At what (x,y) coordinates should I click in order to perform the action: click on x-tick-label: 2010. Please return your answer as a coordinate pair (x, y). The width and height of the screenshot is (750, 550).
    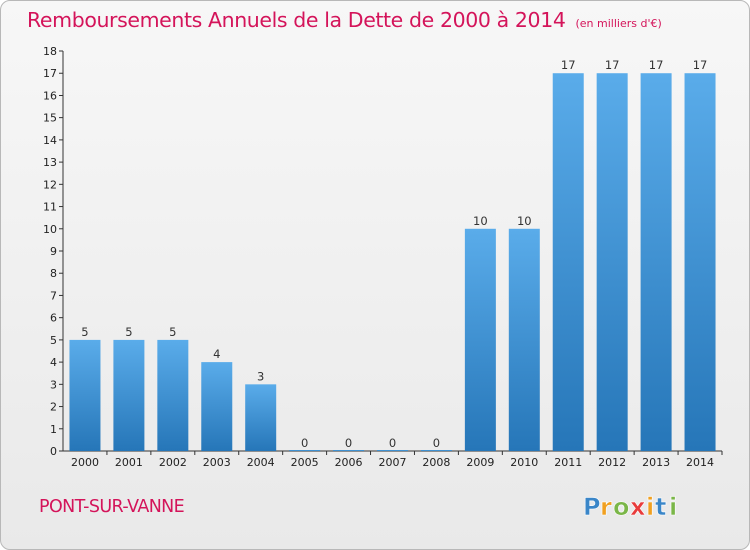
    Looking at the image, I should click on (524, 462).